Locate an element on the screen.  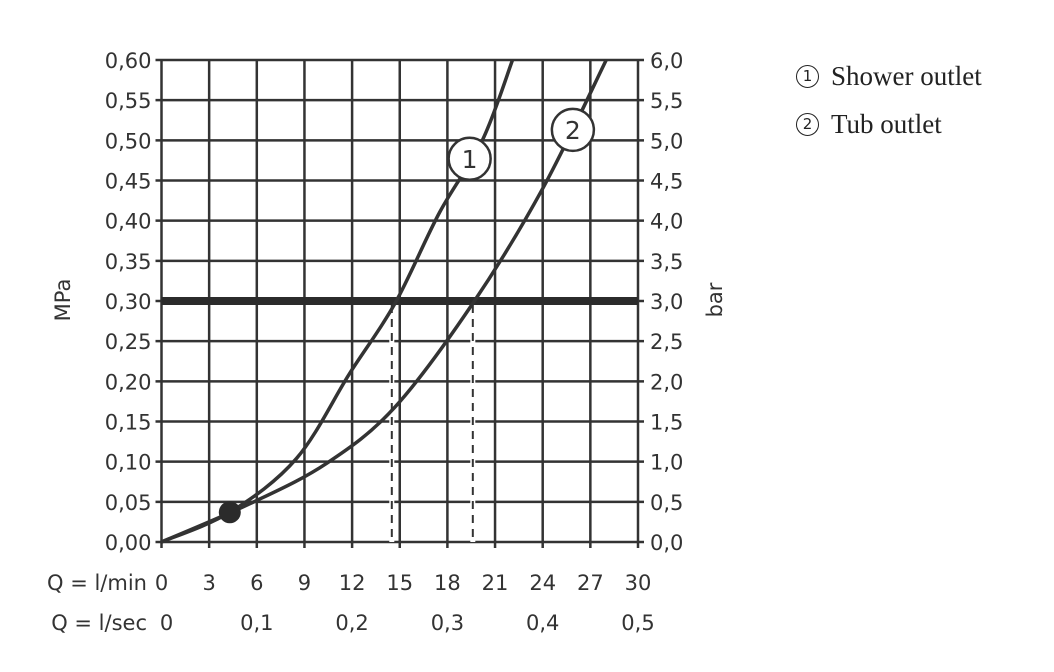
curve-marker-label: 2 is located at coordinates (573, 130).